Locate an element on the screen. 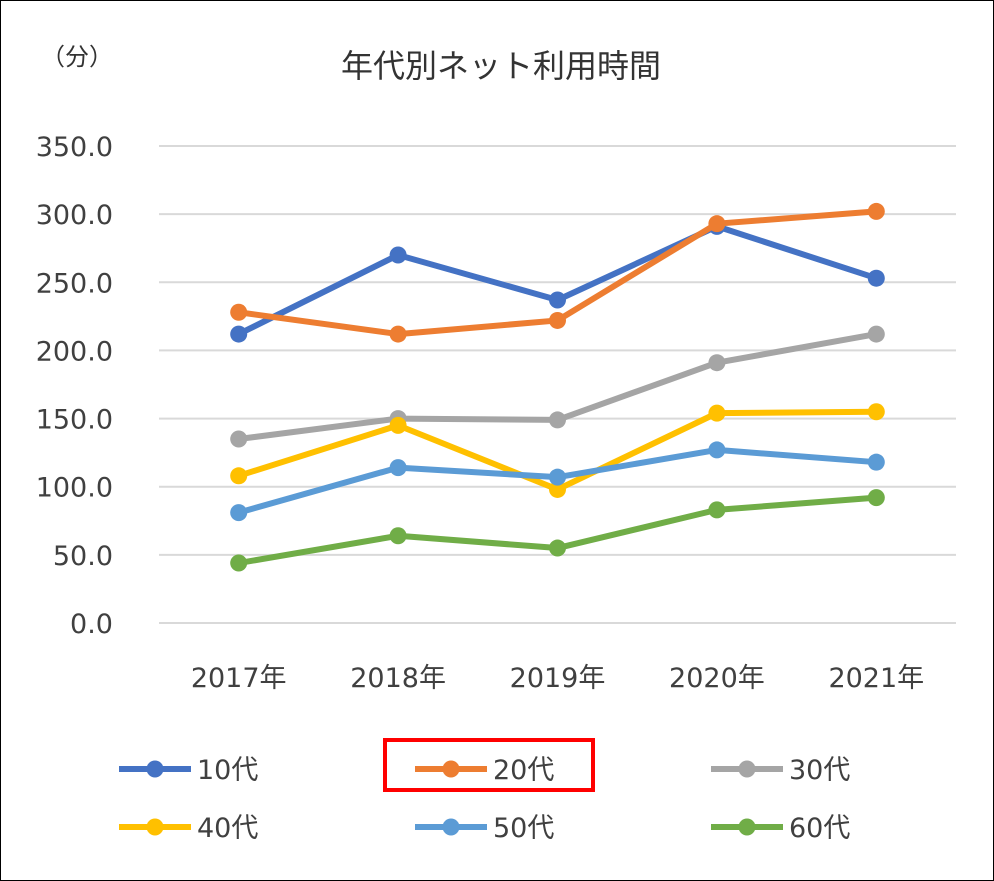 The width and height of the screenshot is (994, 881). series-40代 is located at coordinates (557, 450).